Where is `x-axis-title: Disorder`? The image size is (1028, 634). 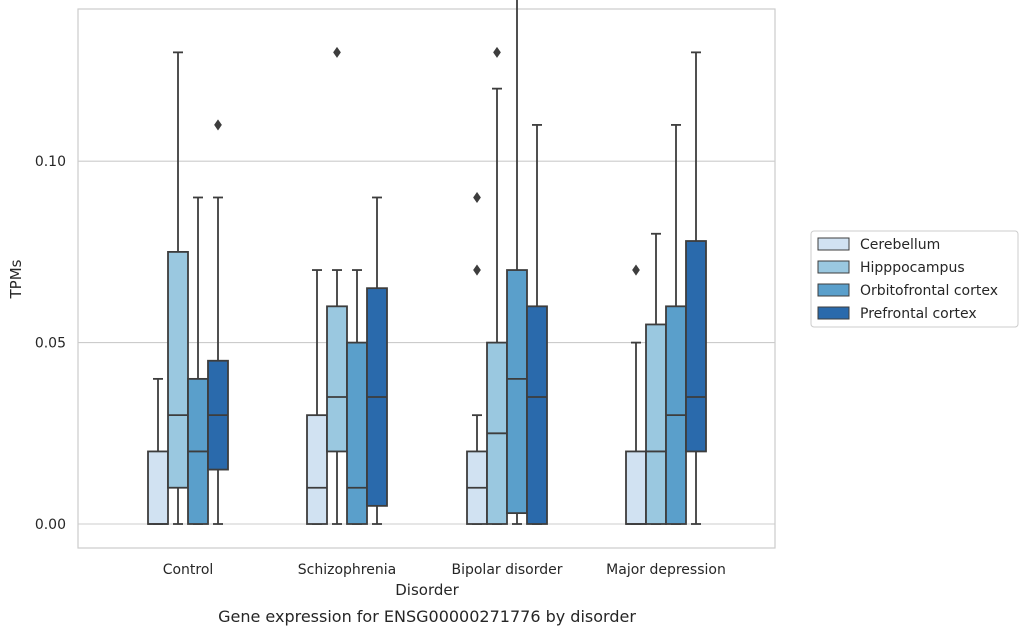 x-axis-title: Disorder is located at coordinates (427, 590).